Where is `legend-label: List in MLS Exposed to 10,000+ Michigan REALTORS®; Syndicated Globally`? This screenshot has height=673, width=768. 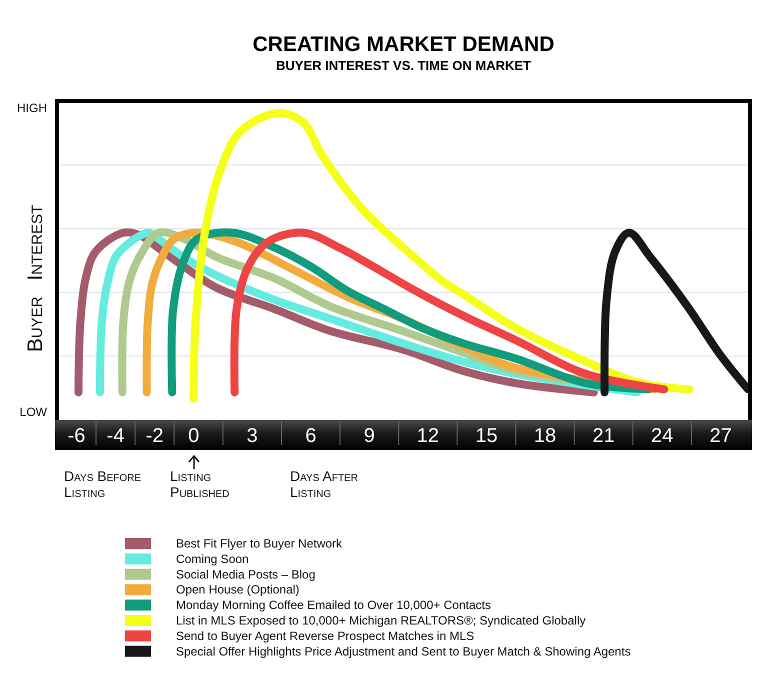
legend-label: List in MLS Exposed to 10,000+ Michigan REALTORS®; Syndicated Globally is located at coordinates (381, 621).